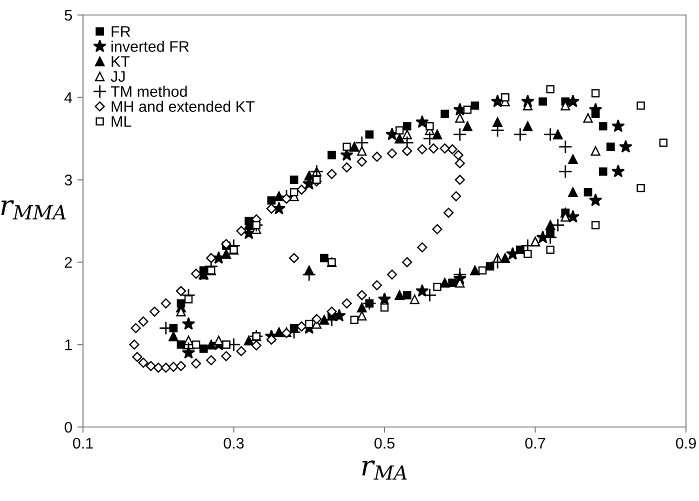 This screenshot has height=501, width=699. I want to click on x-tick-label: 0.9, so click(686, 443).